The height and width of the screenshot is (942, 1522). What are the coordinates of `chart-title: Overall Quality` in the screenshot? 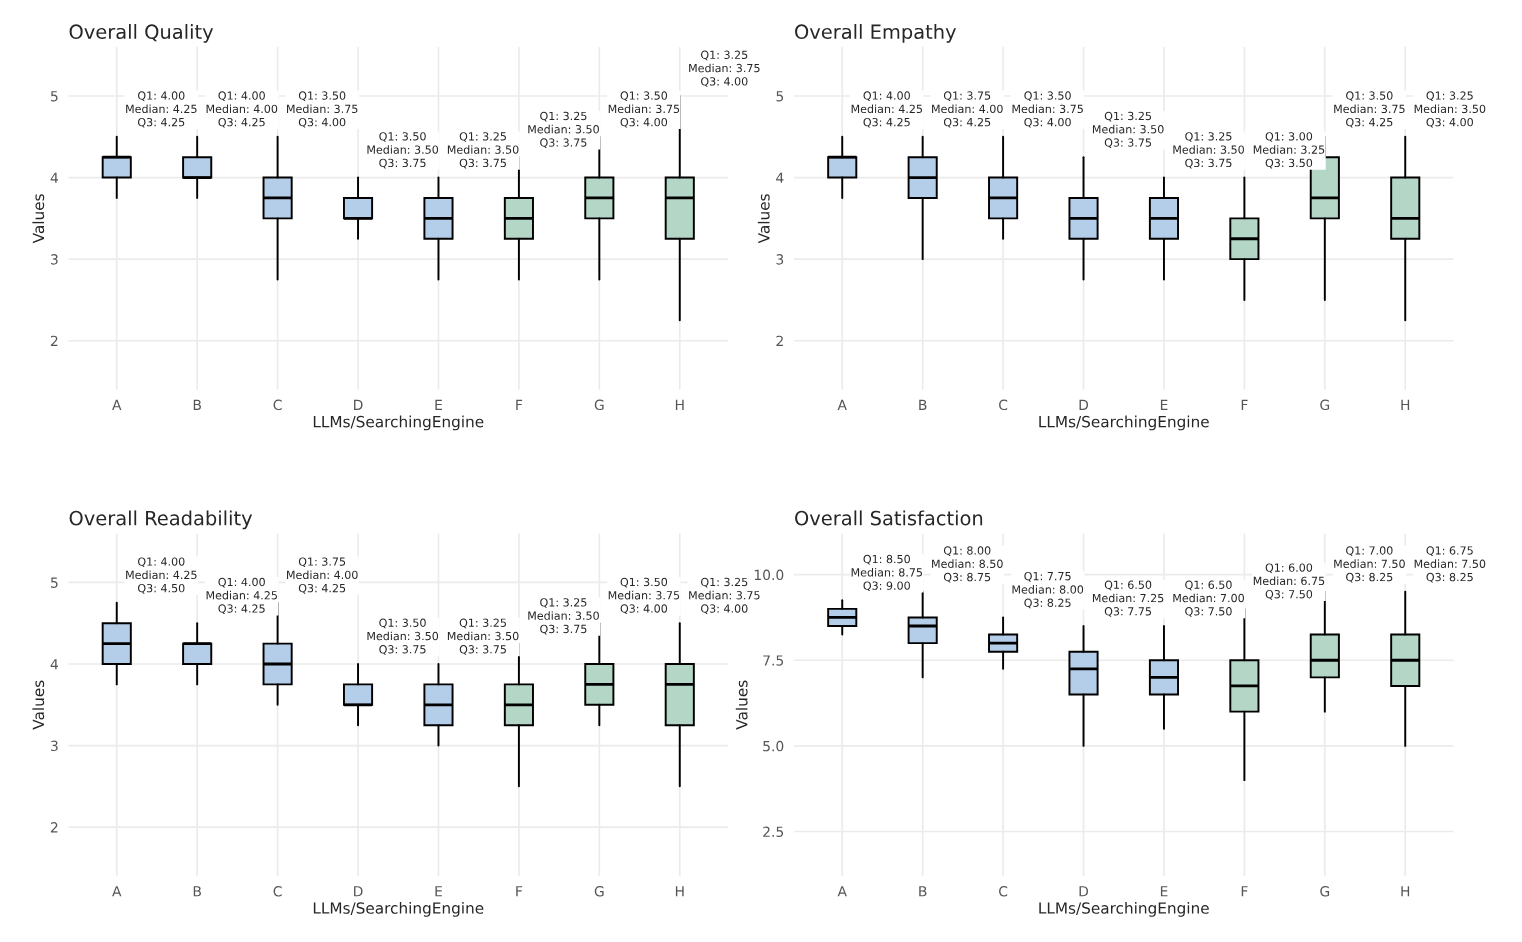 It's located at (141, 33).